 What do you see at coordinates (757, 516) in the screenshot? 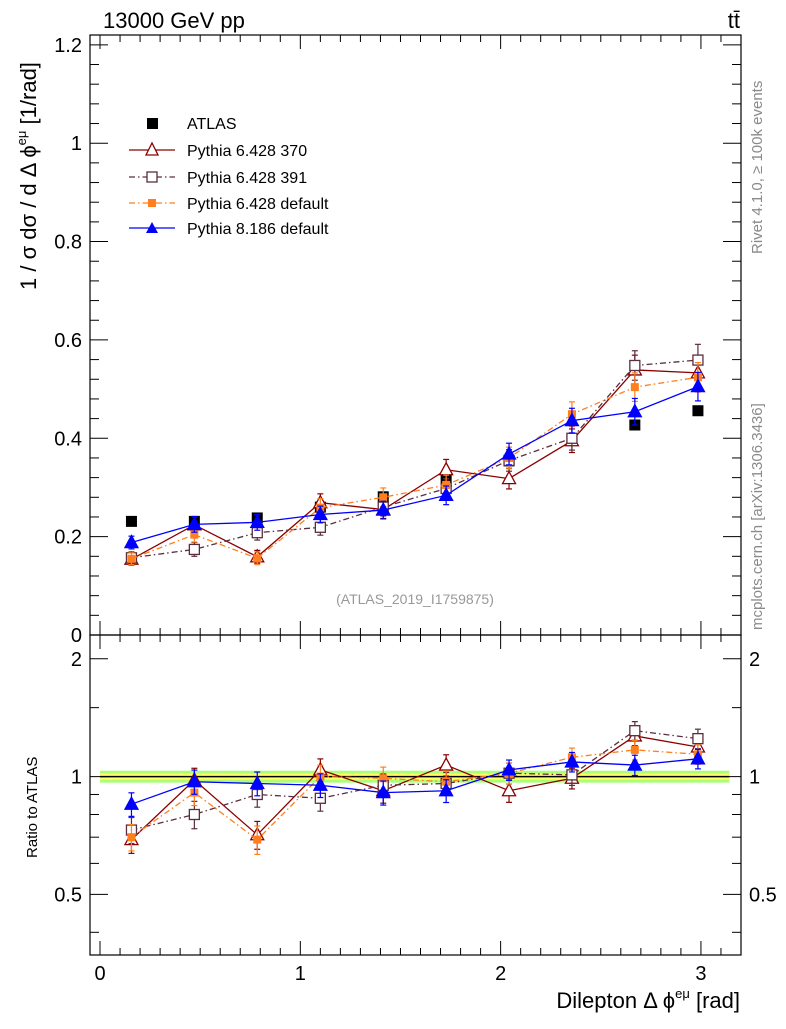
I see `mcplots-label: mcplots.cern.ch [arXiv:1306.3436]` at bounding box center [757, 516].